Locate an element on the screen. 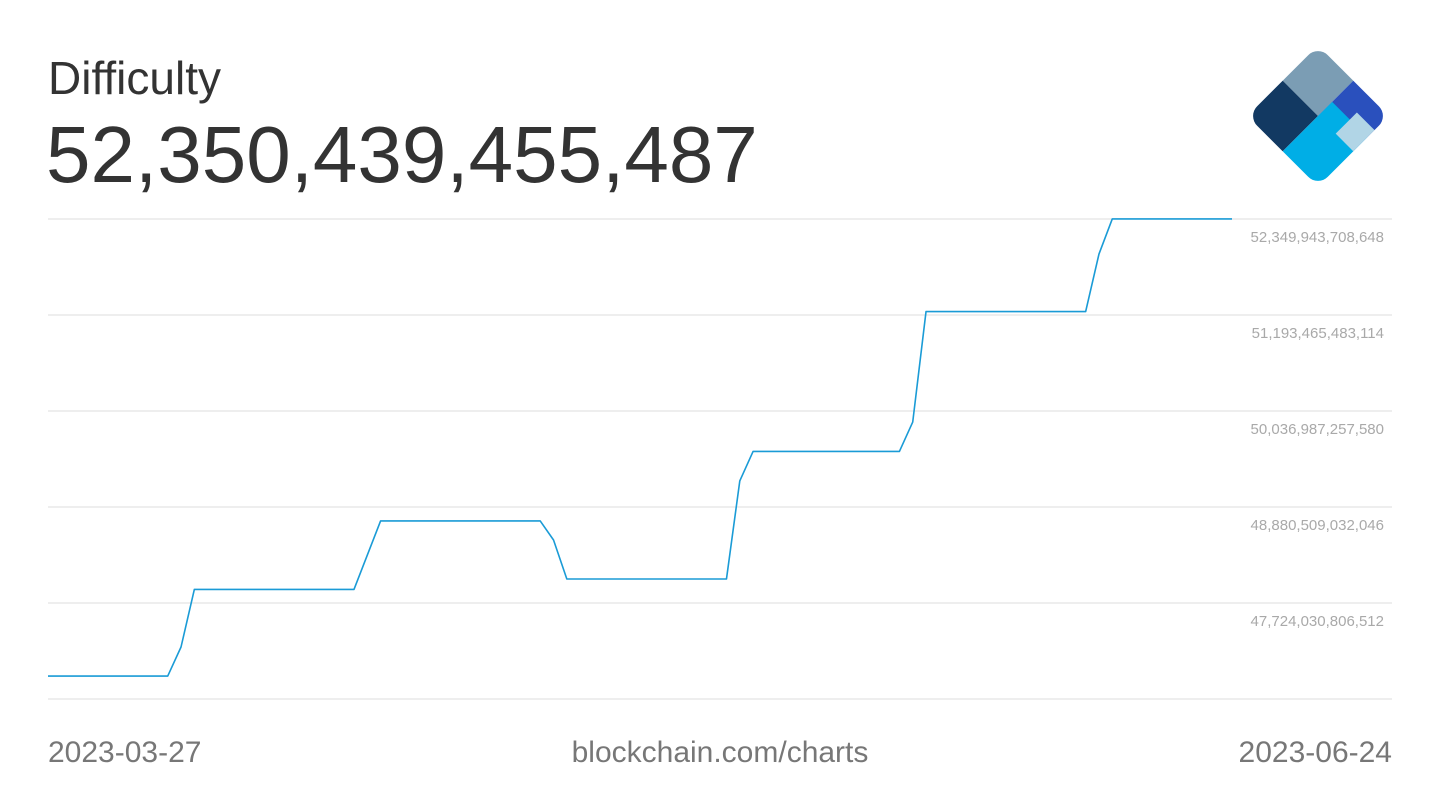 The width and height of the screenshot is (1440, 810). y-tick-label: 48,880,509,032,046 is located at coordinates (1317, 525).